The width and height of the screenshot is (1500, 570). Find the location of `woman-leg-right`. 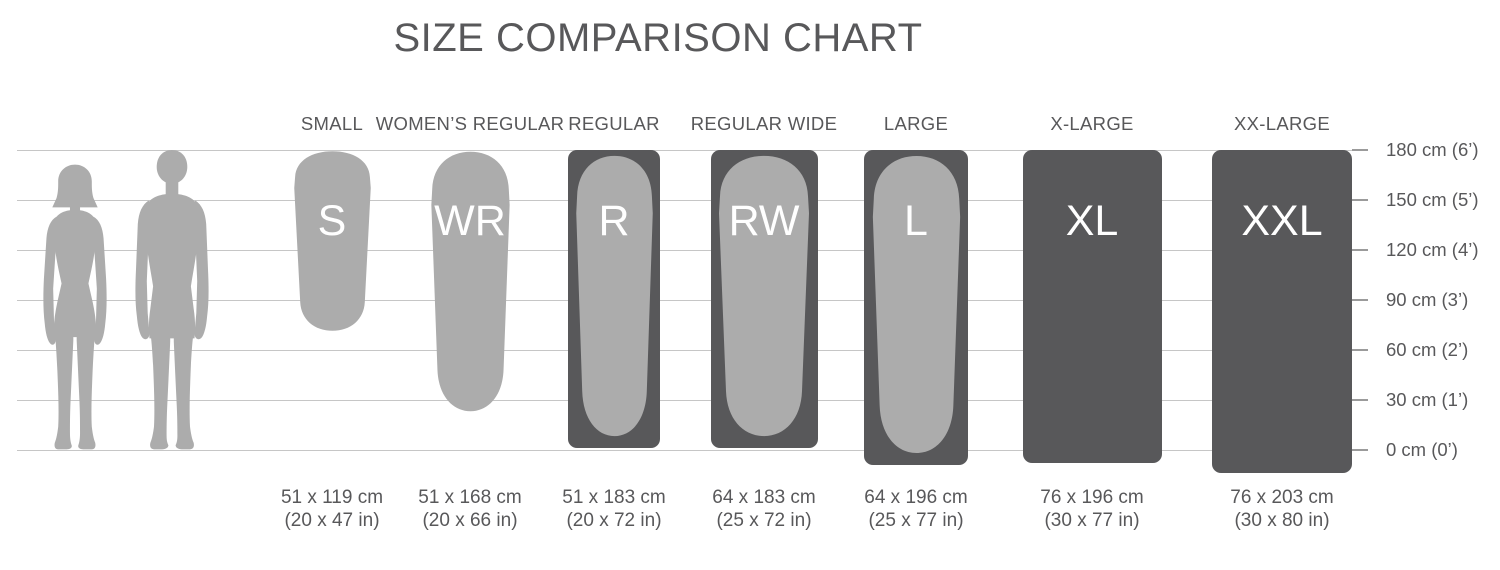

woman-leg-right is located at coordinates (86, 391).